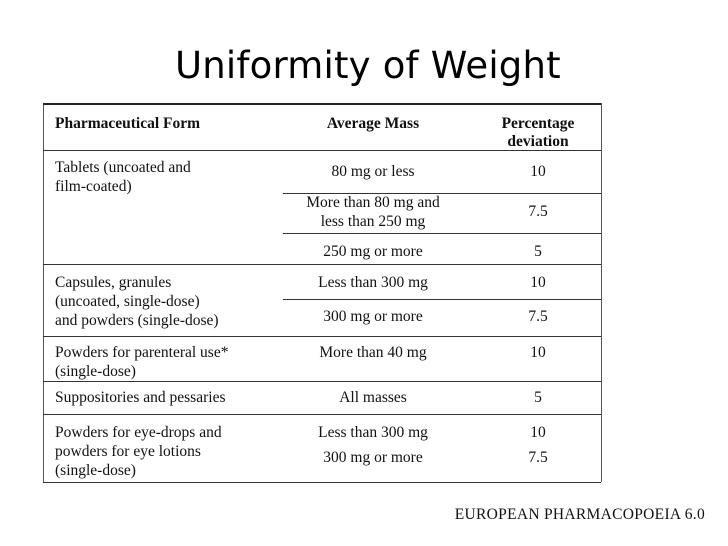 The height and width of the screenshot is (546, 728). Describe the element at coordinates (43, 292) in the screenshot. I see `table-left-border` at that location.